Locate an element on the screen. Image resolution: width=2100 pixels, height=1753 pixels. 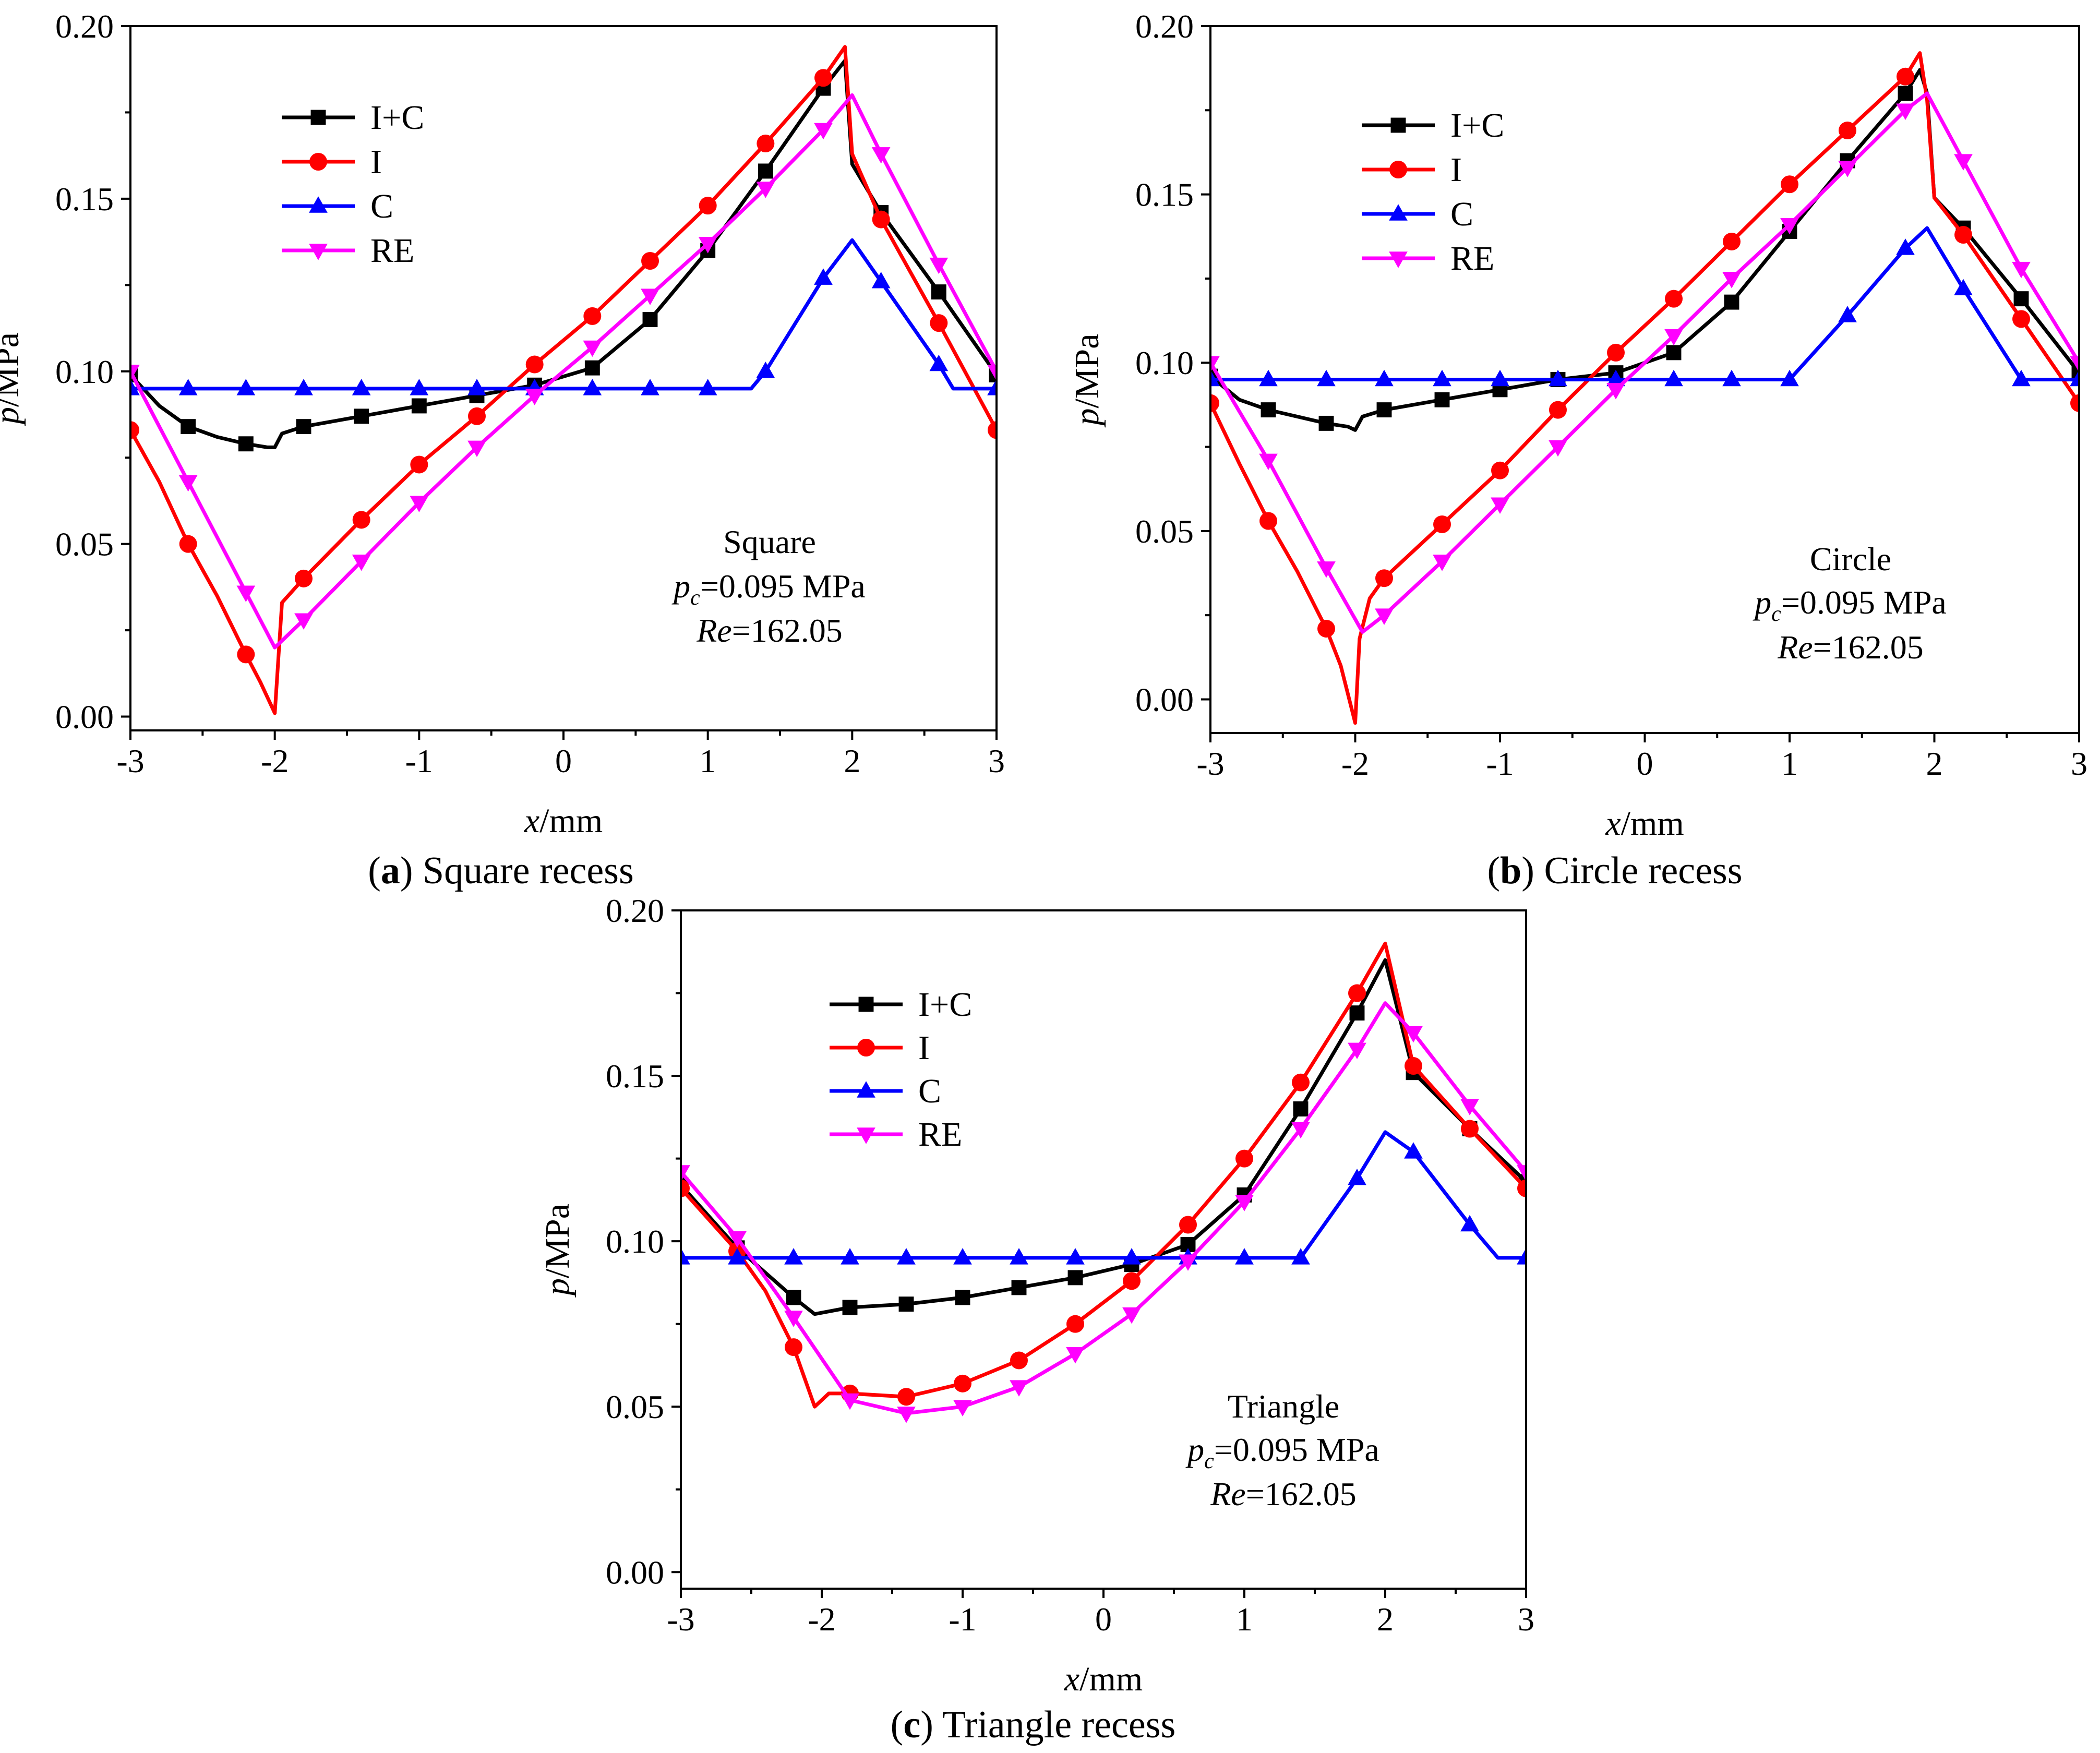
series-i-plus-c-line is located at coordinates (1104, 1137).